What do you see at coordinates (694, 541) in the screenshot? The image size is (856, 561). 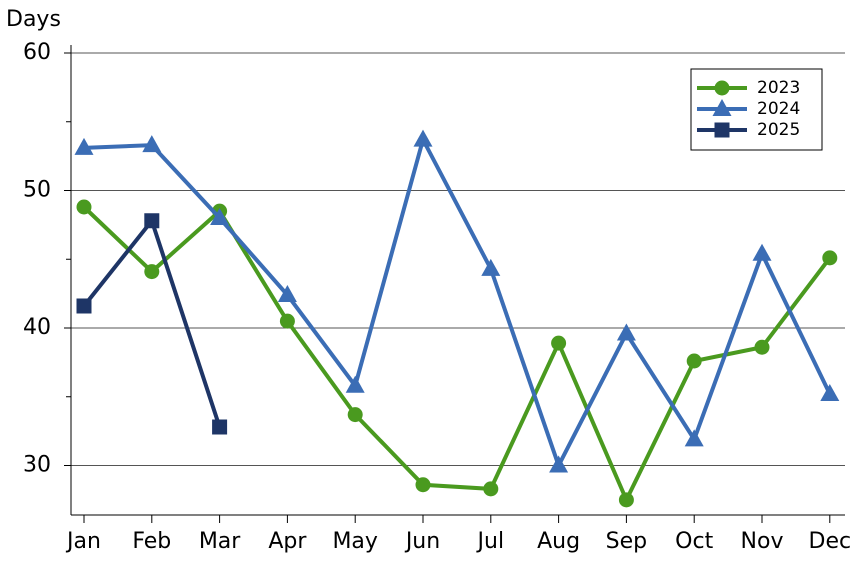 I see `x-tick-label: Oct` at bounding box center [694, 541].